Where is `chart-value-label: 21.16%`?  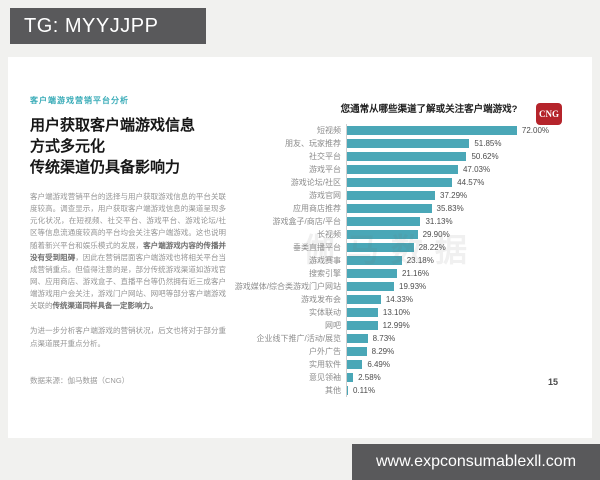 chart-value-label: 21.16% is located at coordinates (415, 273).